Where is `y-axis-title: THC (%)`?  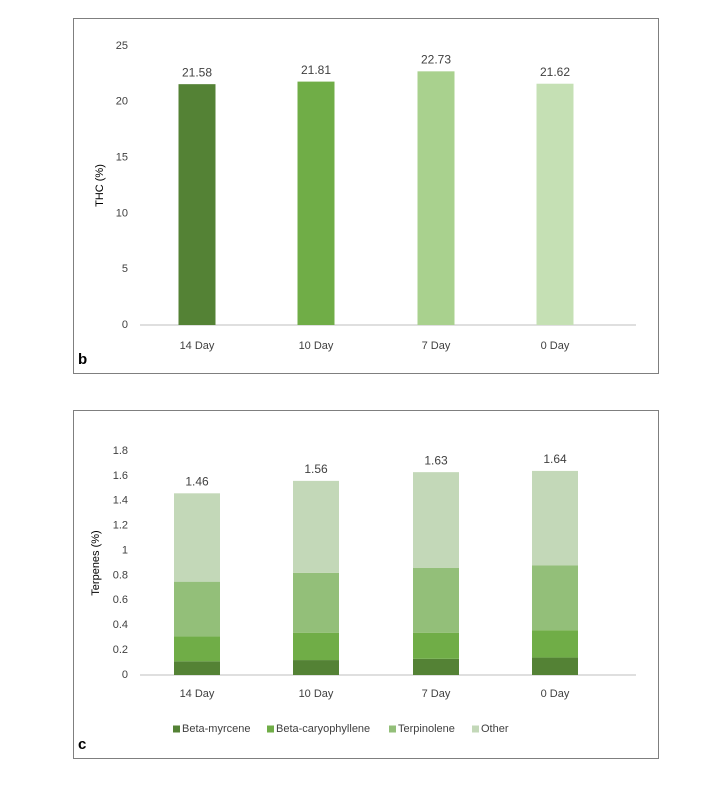
y-axis-title: THC (%) is located at coordinates (100, 185).